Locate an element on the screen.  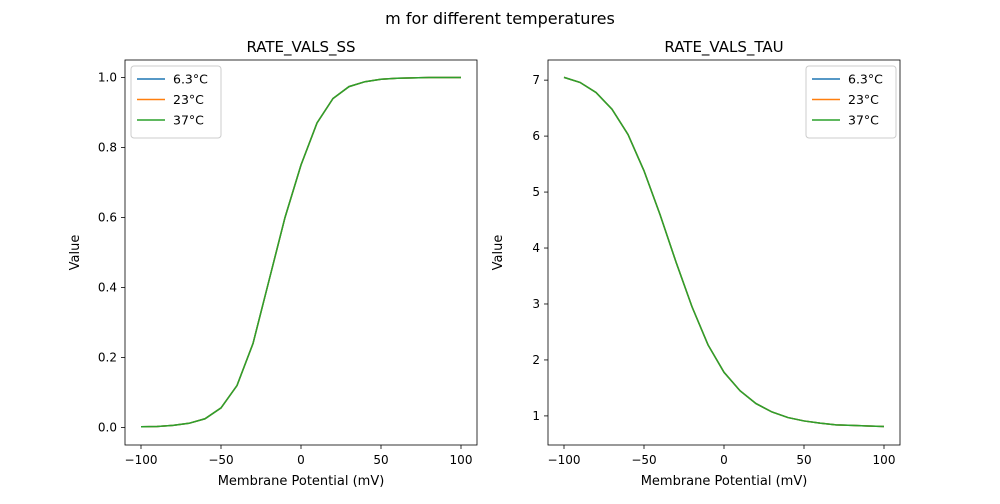
y-tick-label: 3 is located at coordinates (536, 304).